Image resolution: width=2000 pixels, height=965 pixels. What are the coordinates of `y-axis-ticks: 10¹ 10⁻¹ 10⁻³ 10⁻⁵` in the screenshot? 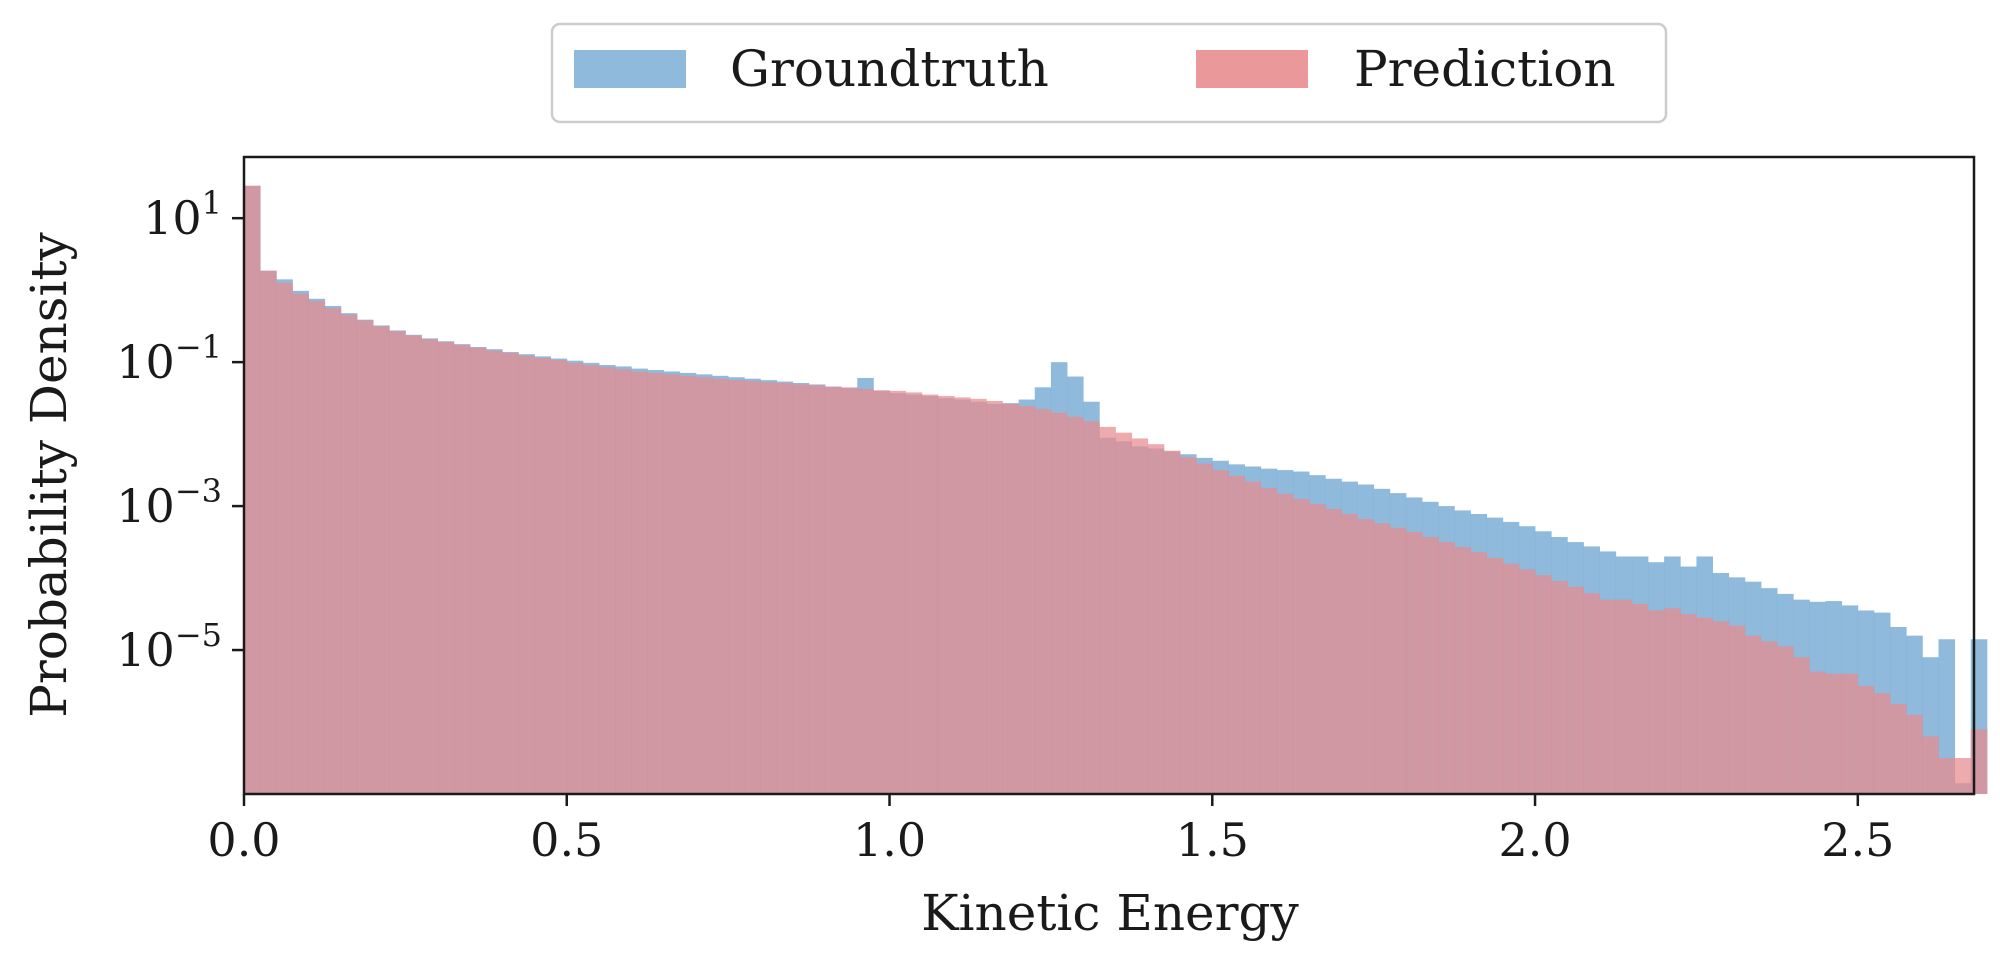 It's located at (180, 430).